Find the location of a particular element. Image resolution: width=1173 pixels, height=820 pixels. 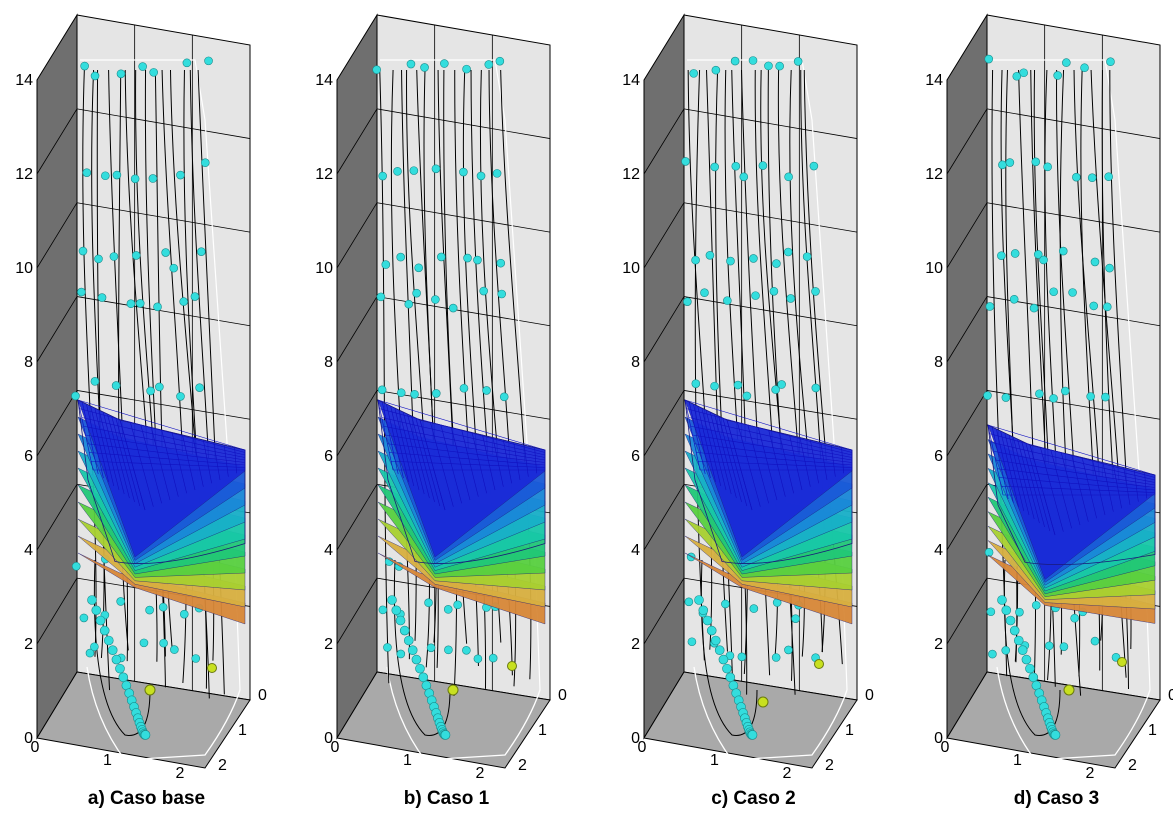

x-tick-label: 1 is located at coordinates (1017, 760).